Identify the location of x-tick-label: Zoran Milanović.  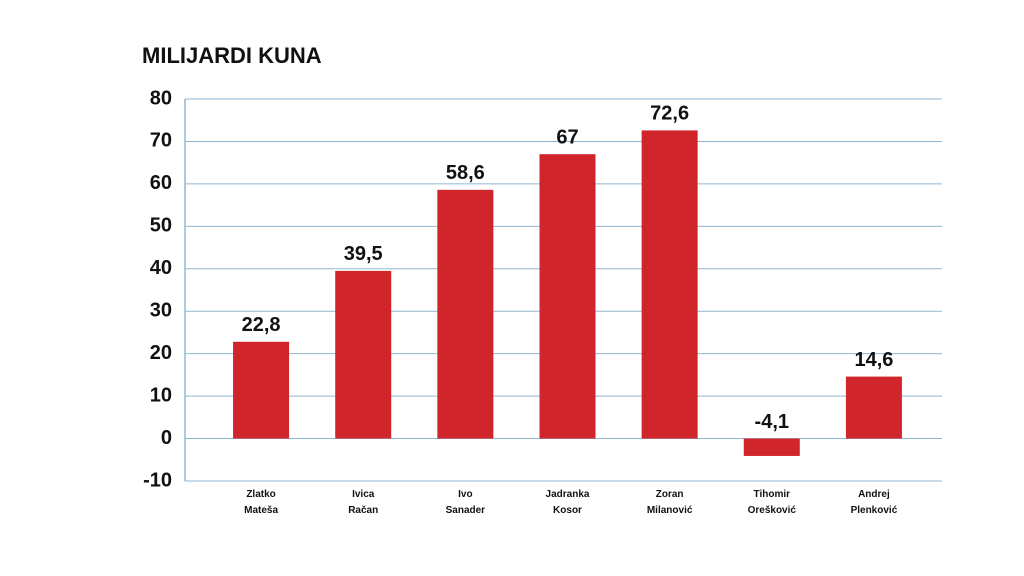
(669, 502).